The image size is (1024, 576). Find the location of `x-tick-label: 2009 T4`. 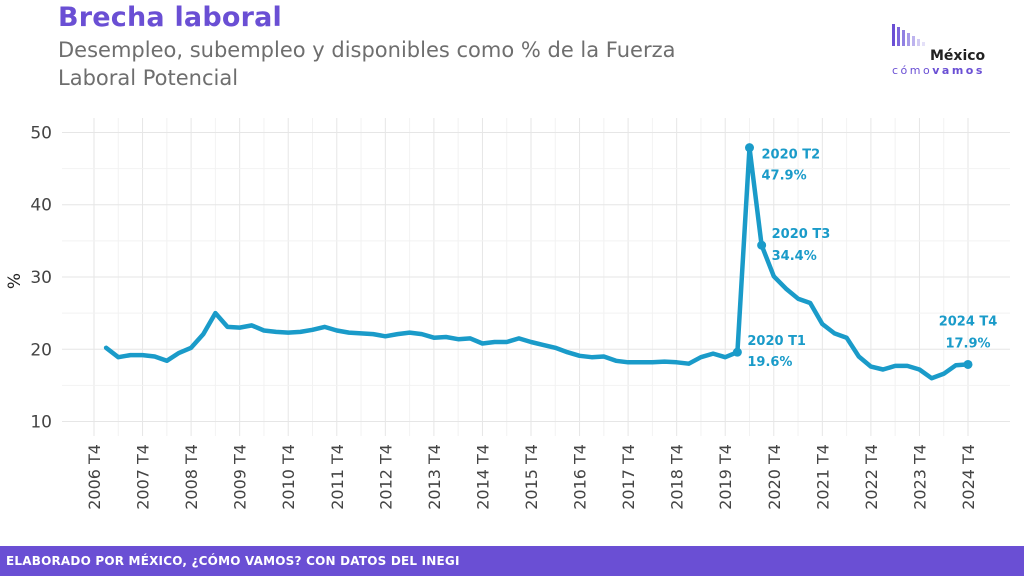

x-tick-label: 2009 T4 is located at coordinates (240, 477).